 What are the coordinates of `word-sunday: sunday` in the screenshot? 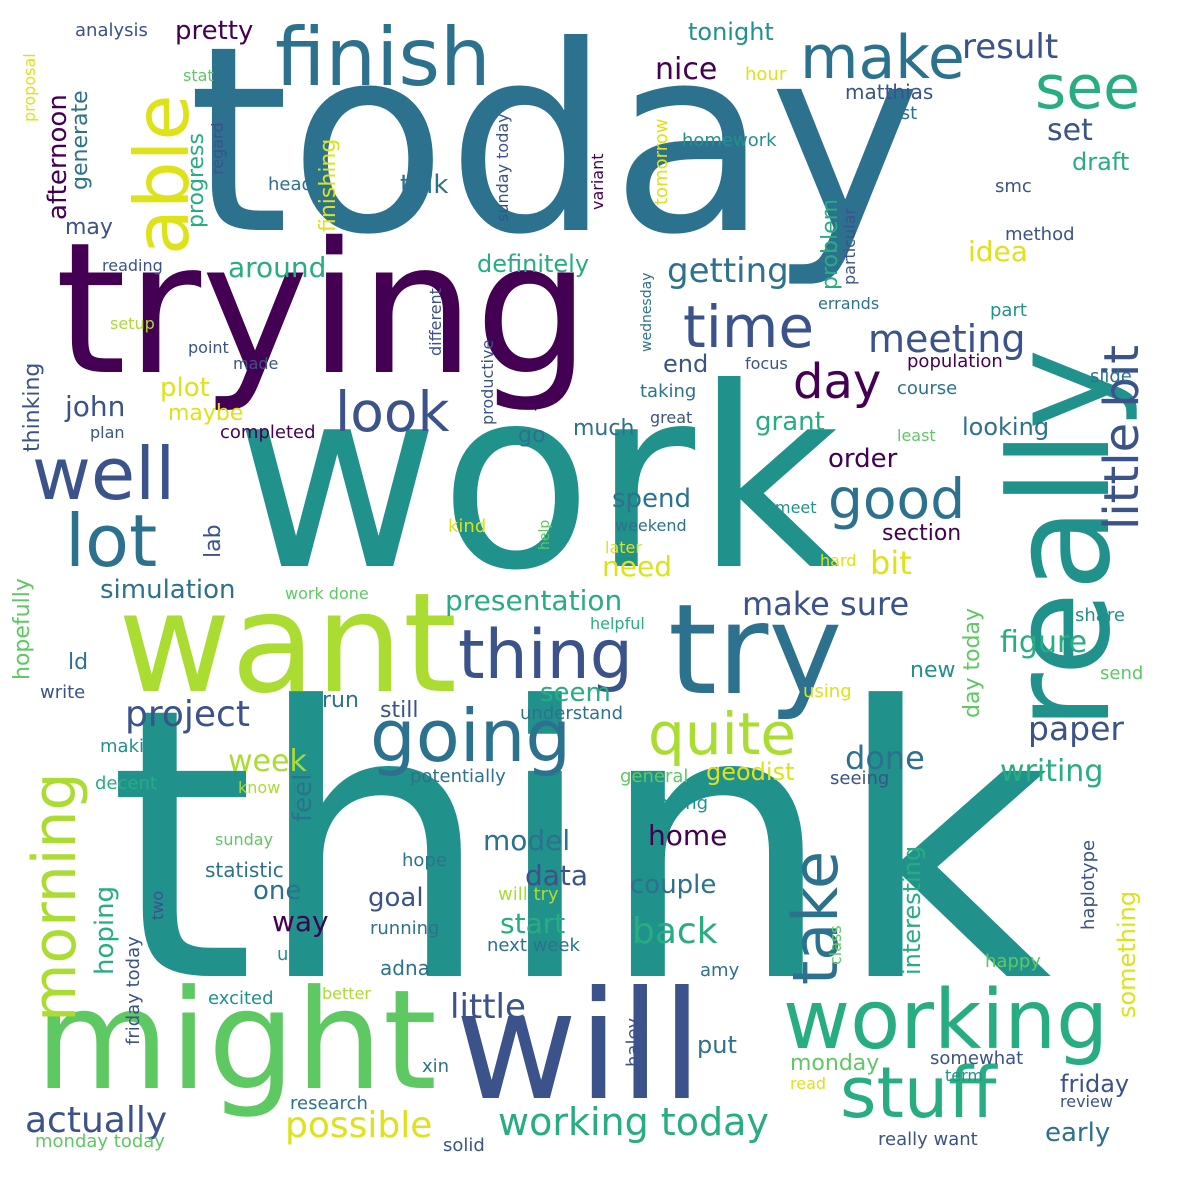 It's located at (244, 839).